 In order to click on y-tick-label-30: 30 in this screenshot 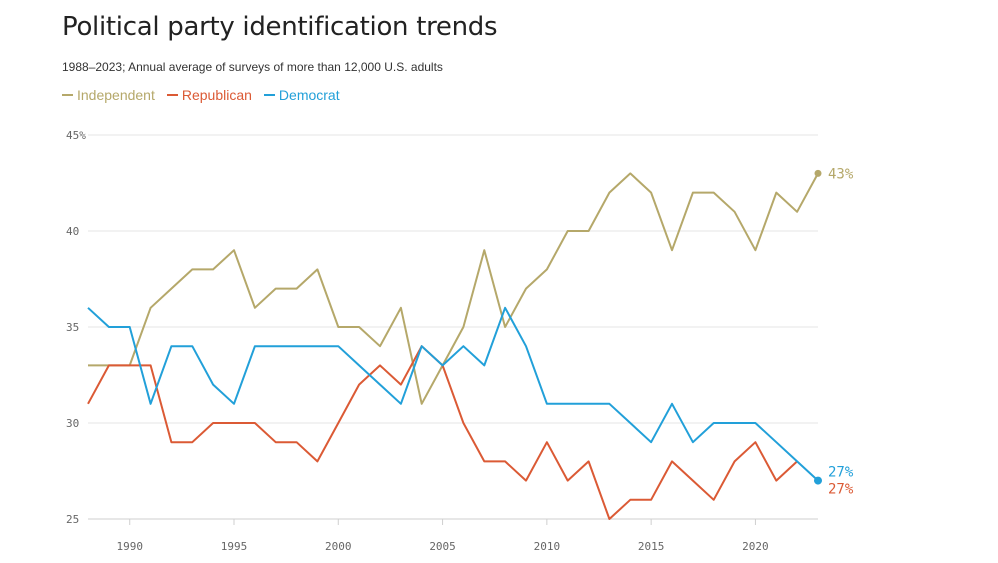, I will do `click(72, 423)`.